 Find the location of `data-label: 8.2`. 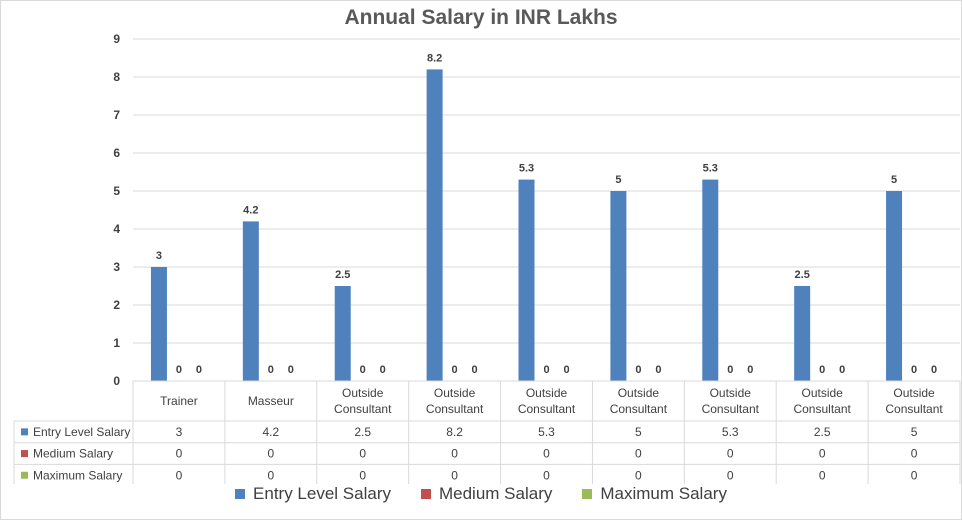

data-label: 8.2 is located at coordinates (434, 58).